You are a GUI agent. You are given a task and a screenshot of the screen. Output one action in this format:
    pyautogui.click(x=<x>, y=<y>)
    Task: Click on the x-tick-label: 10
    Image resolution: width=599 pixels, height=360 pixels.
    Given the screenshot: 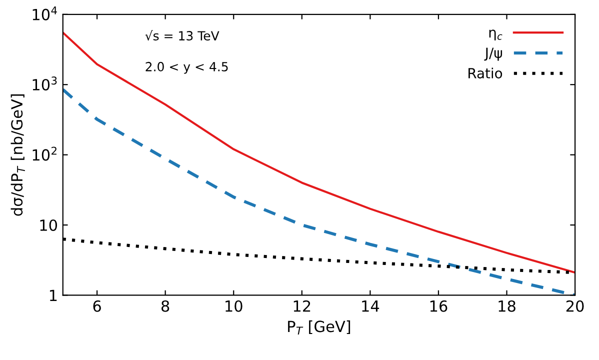 What is the action you would take?
    pyautogui.click(x=234, y=306)
    